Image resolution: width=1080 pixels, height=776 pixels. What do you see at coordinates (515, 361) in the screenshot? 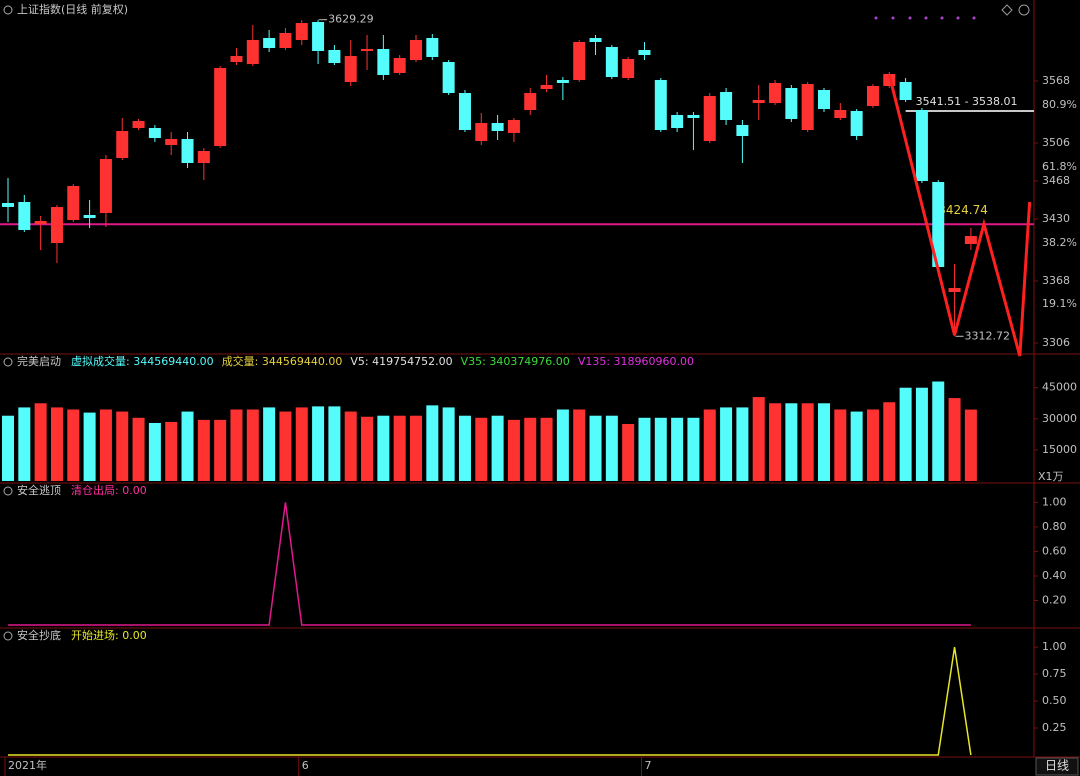
I see `legend-entry: V35: 340374976.00` at bounding box center [515, 361].